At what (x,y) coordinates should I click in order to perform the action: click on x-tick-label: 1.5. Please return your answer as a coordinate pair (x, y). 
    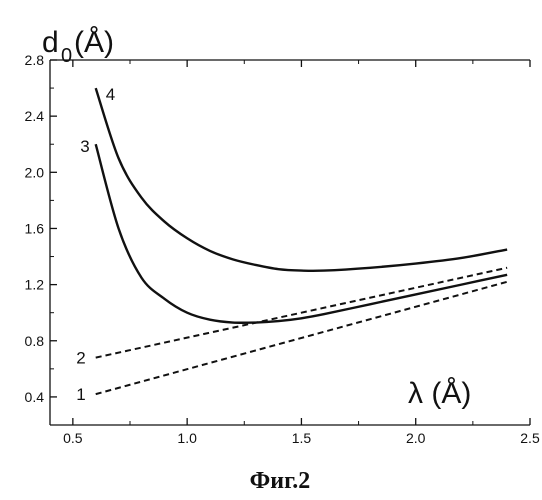
    Looking at the image, I should click on (302, 438).